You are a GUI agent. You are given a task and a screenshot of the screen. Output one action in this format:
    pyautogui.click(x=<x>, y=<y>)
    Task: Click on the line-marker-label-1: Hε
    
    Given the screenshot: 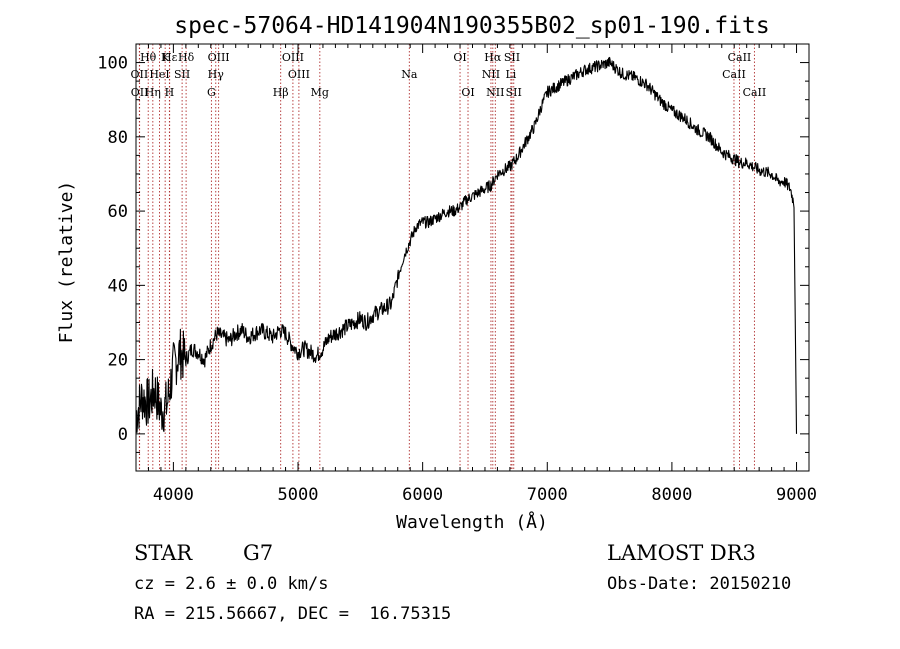 What is the action you would take?
    pyautogui.click(x=170, y=57)
    